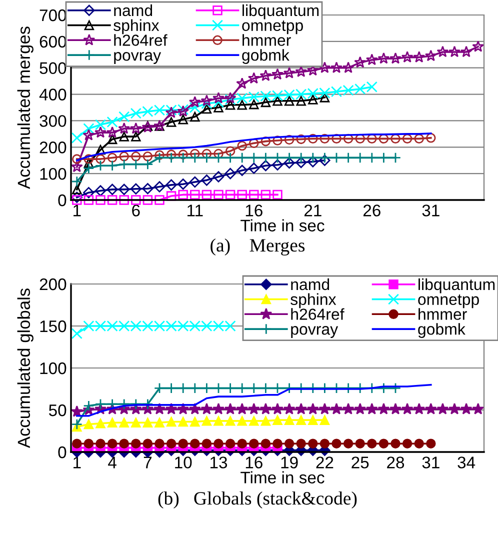 The width and height of the screenshot is (498, 537). I want to click on y-tick-label: 700, so click(53, 15).